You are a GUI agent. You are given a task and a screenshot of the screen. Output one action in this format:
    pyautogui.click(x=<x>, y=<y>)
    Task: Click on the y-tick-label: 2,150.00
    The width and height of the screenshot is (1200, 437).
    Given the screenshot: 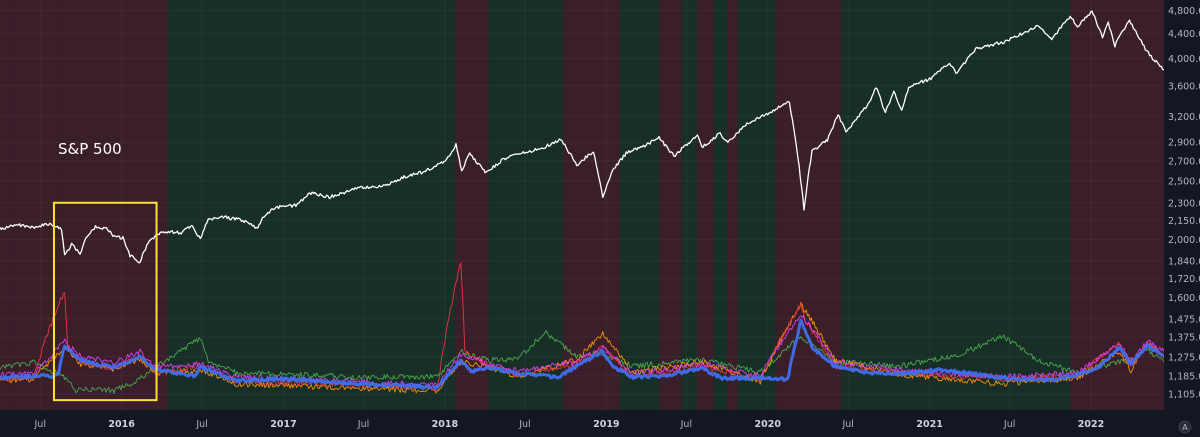 What is the action you would take?
    pyautogui.click(x=1184, y=221)
    